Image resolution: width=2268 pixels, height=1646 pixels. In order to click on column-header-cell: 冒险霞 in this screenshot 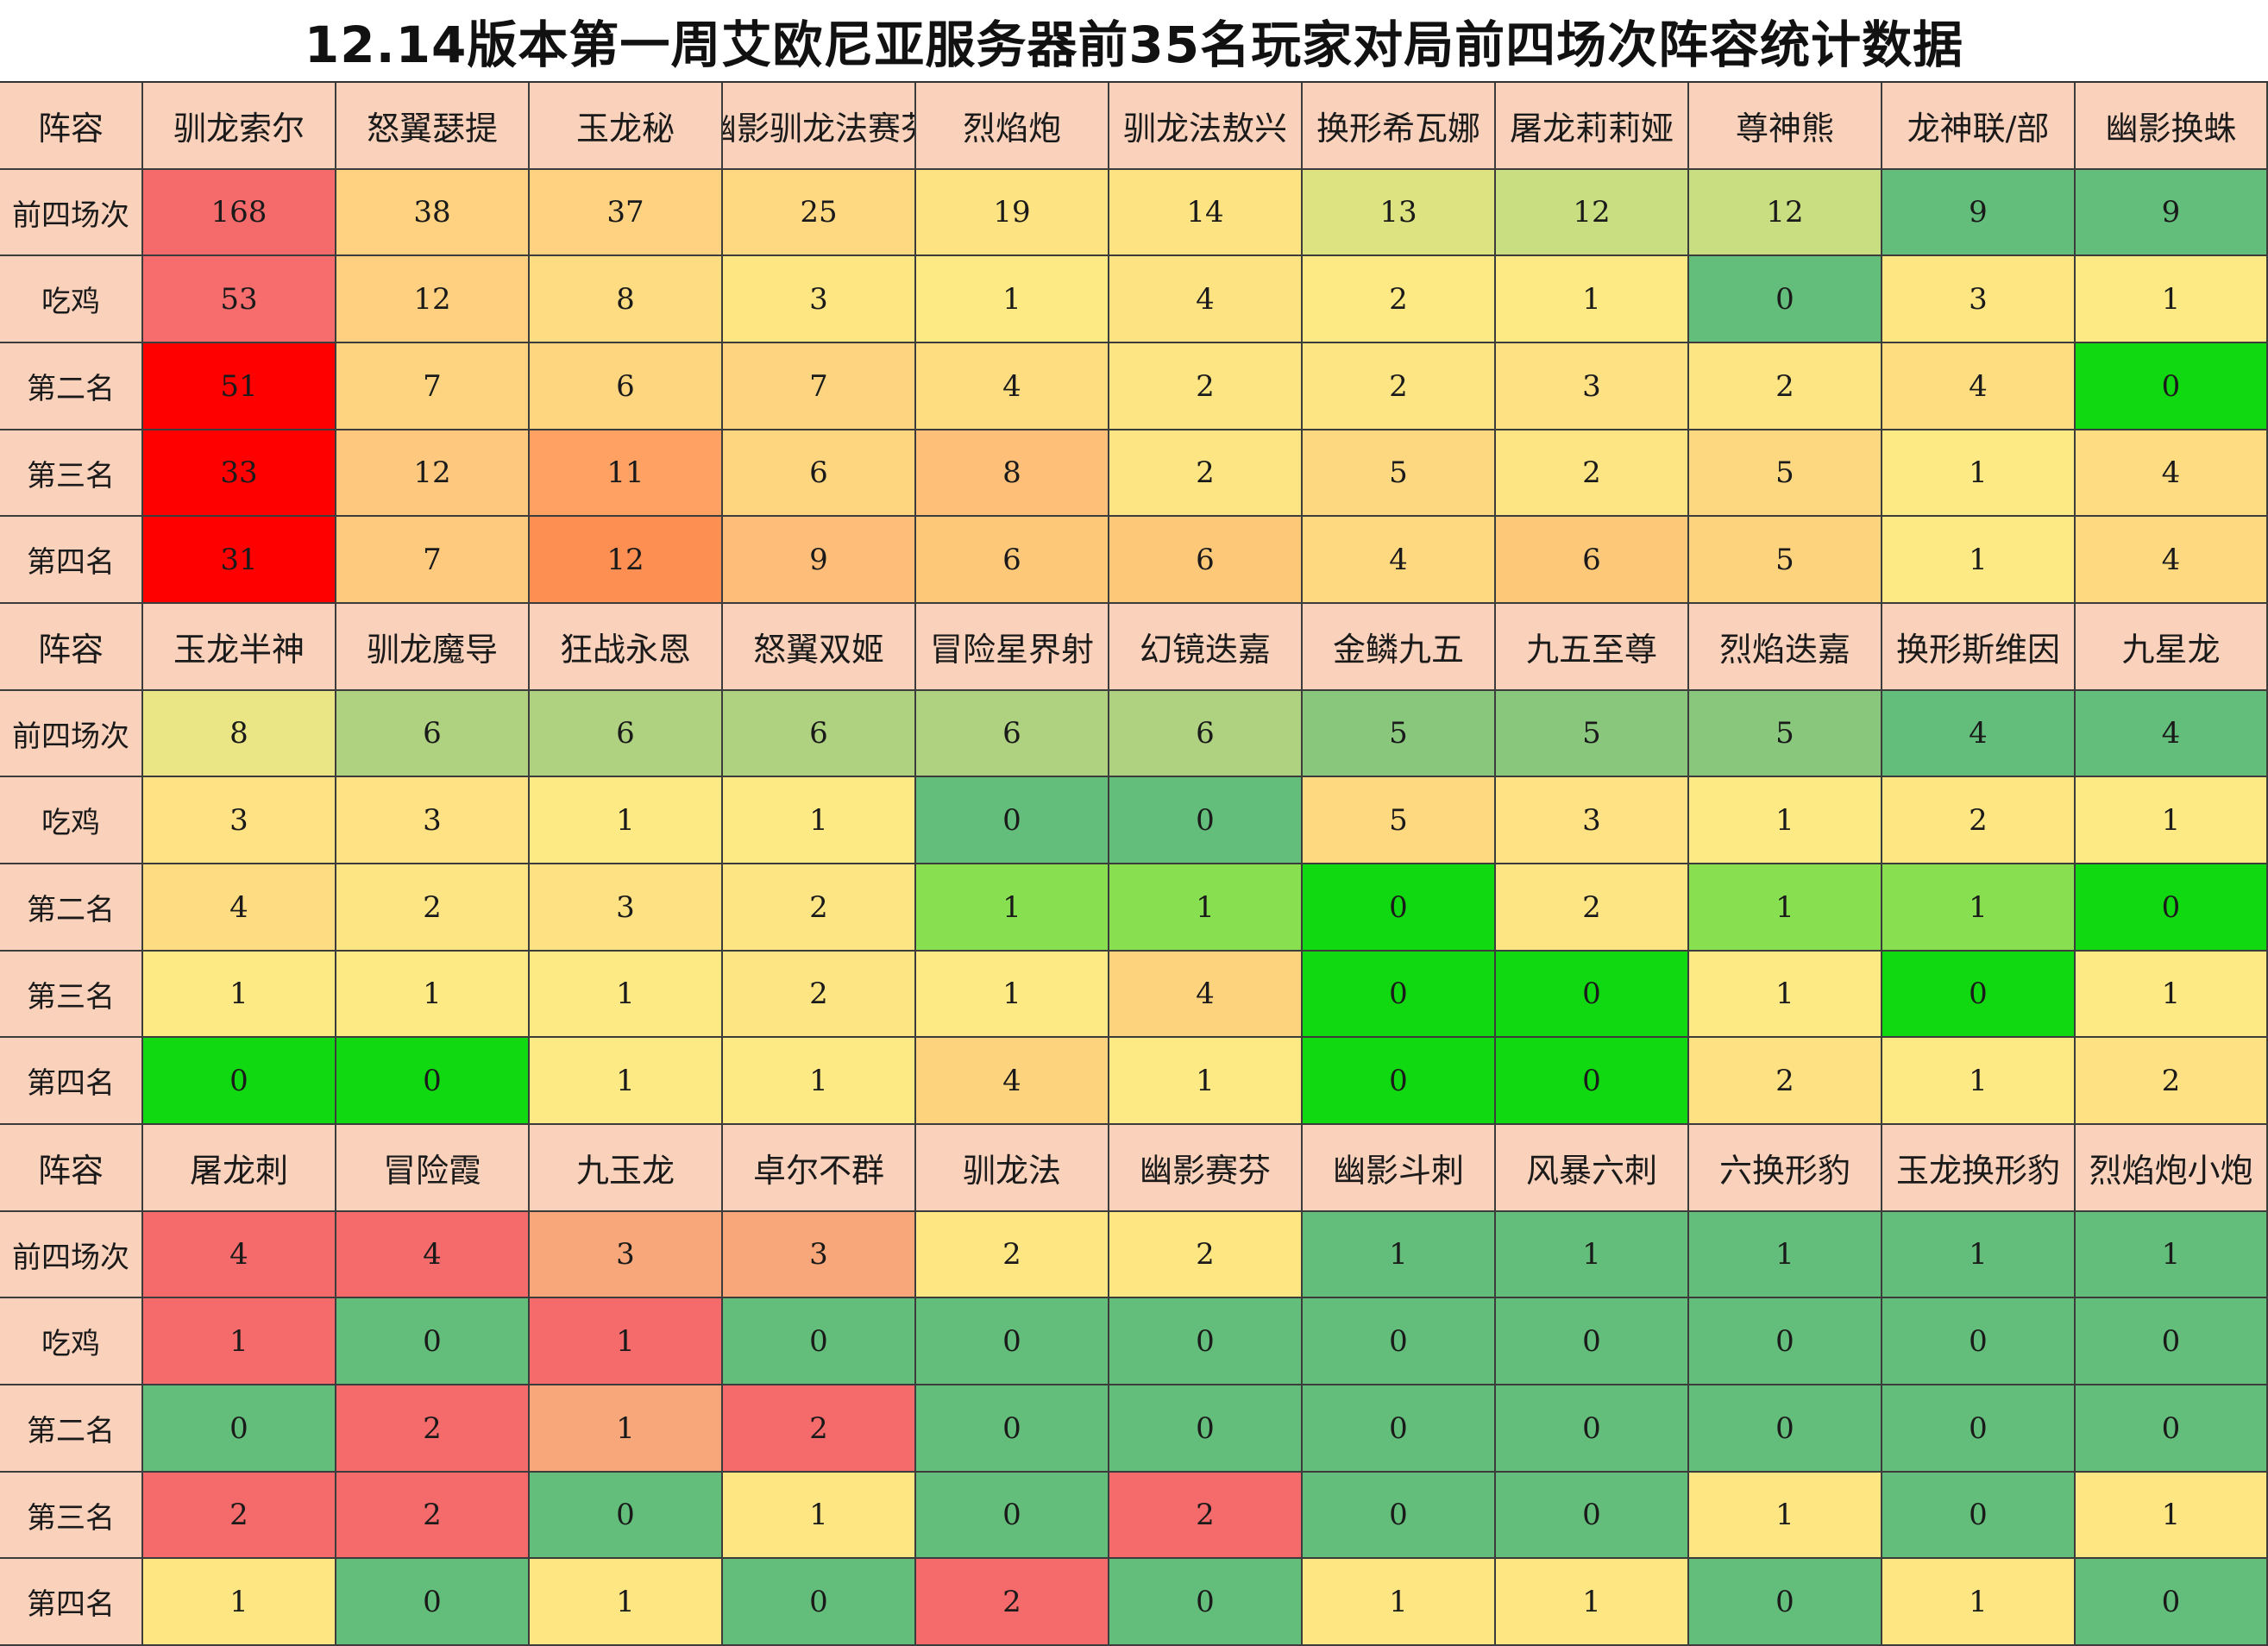, I will do `click(433, 1168)`.